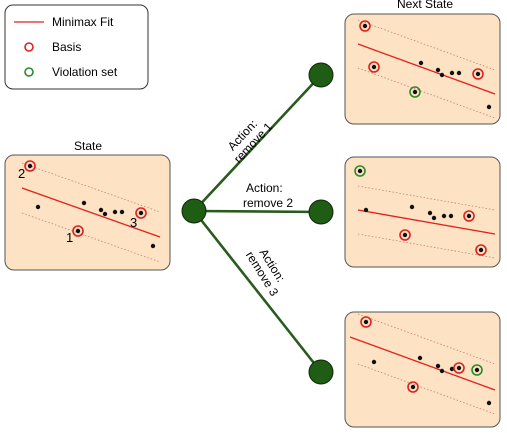 Image resolution: width=507 pixels, height=433 pixels. I want to click on legend-label-basis: Basis, so click(66, 47).